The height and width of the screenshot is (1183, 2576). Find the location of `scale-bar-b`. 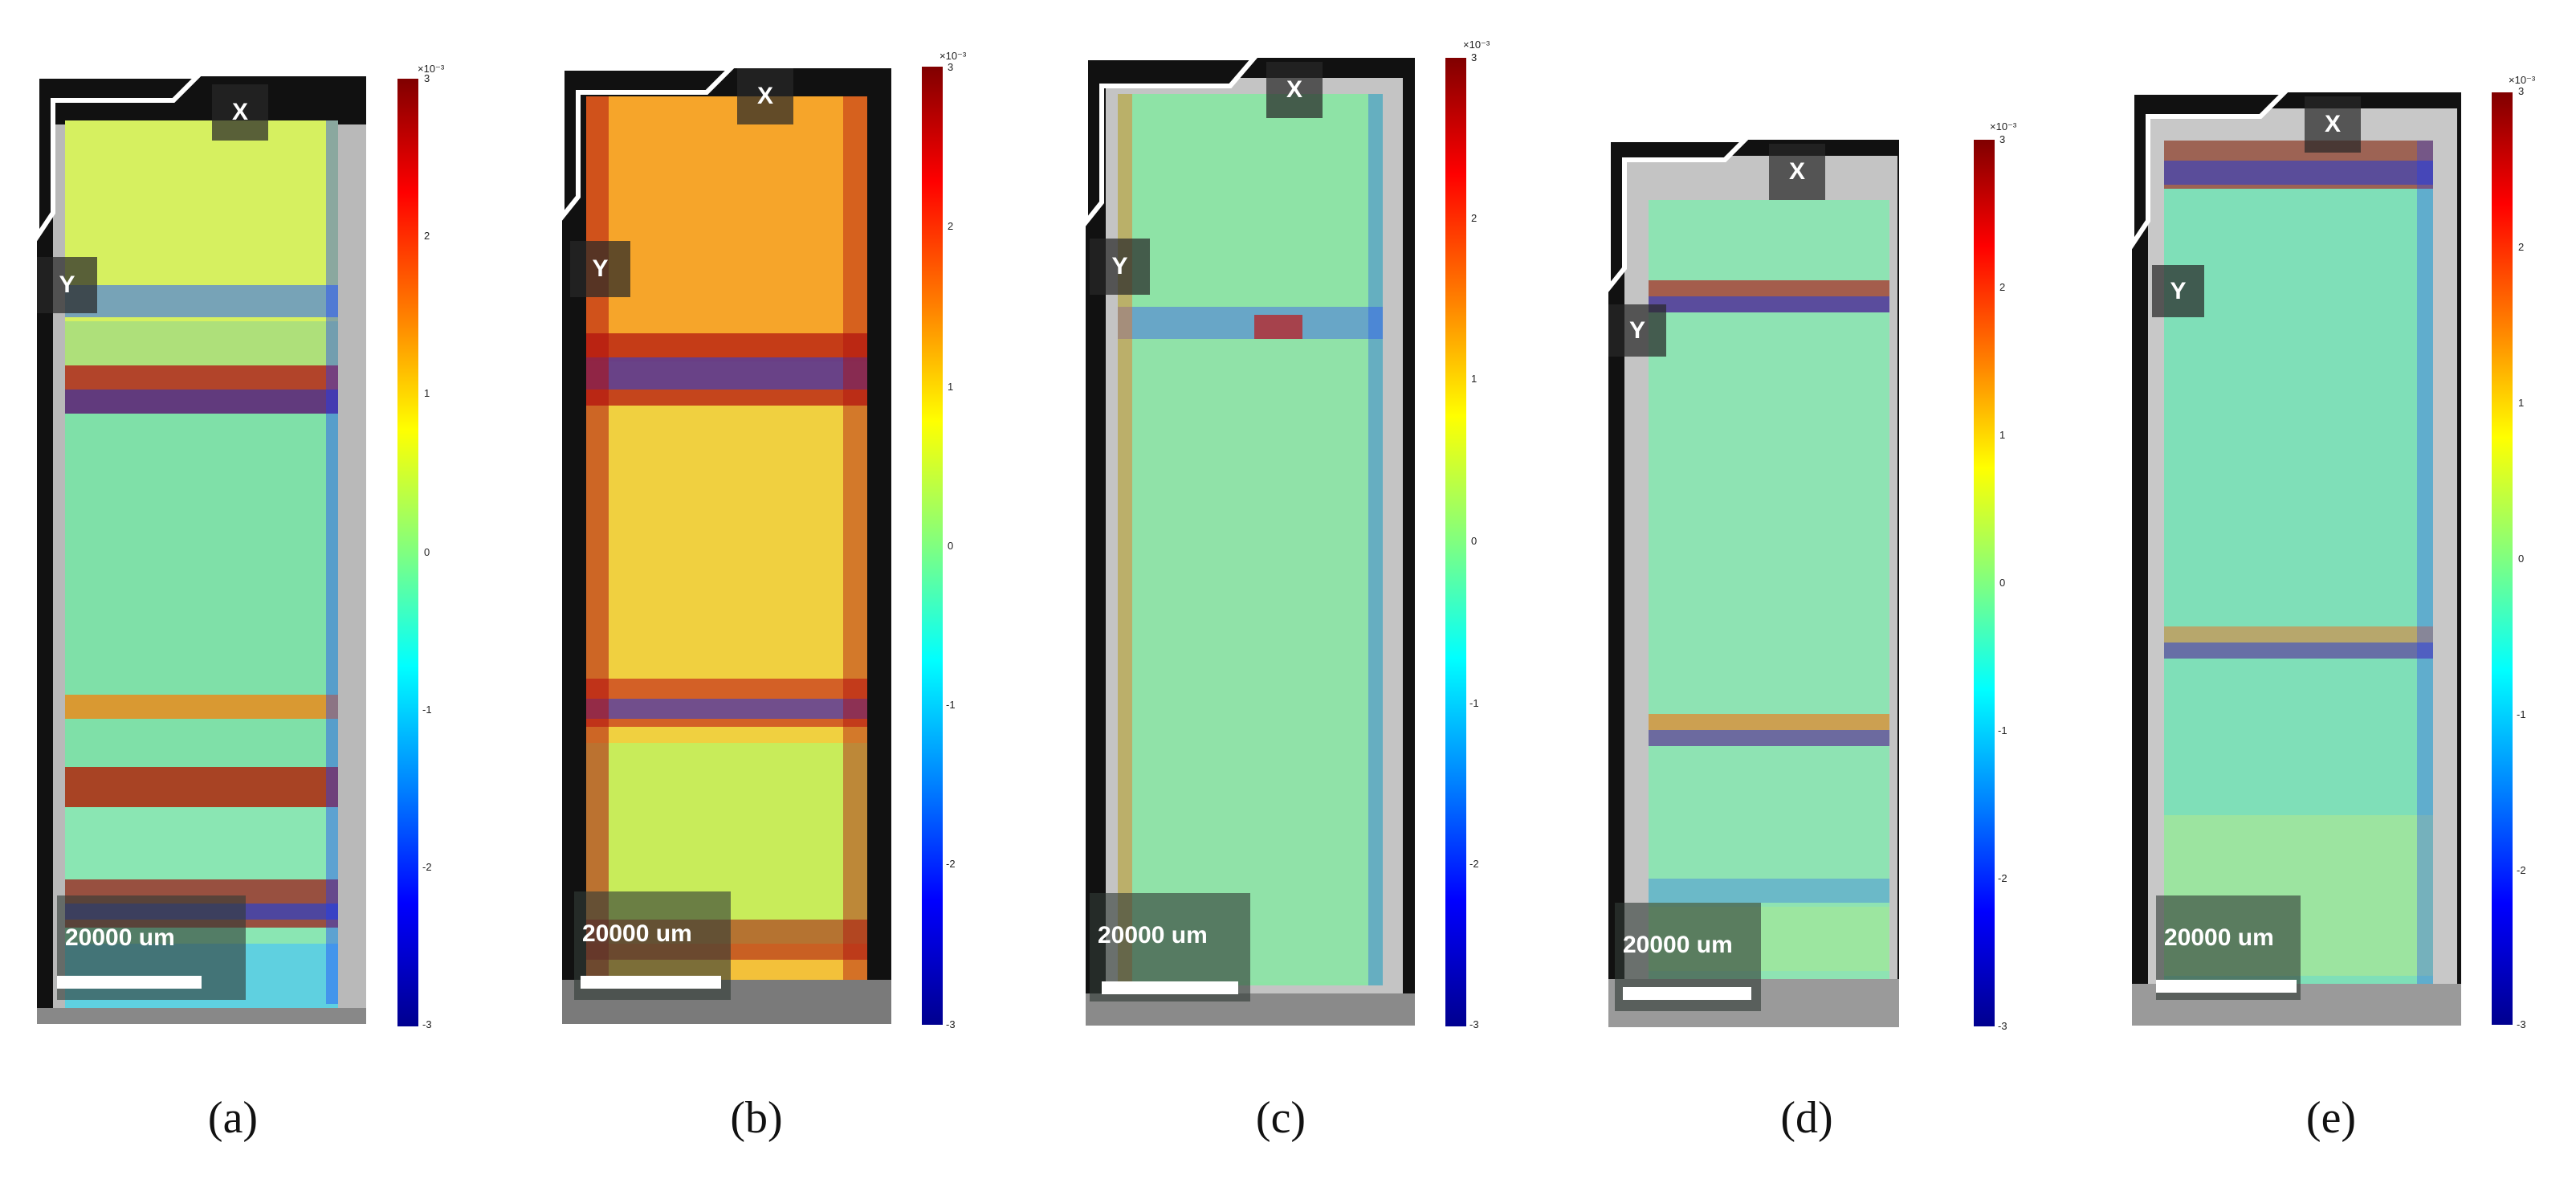

scale-bar-b is located at coordinates (651, 982).